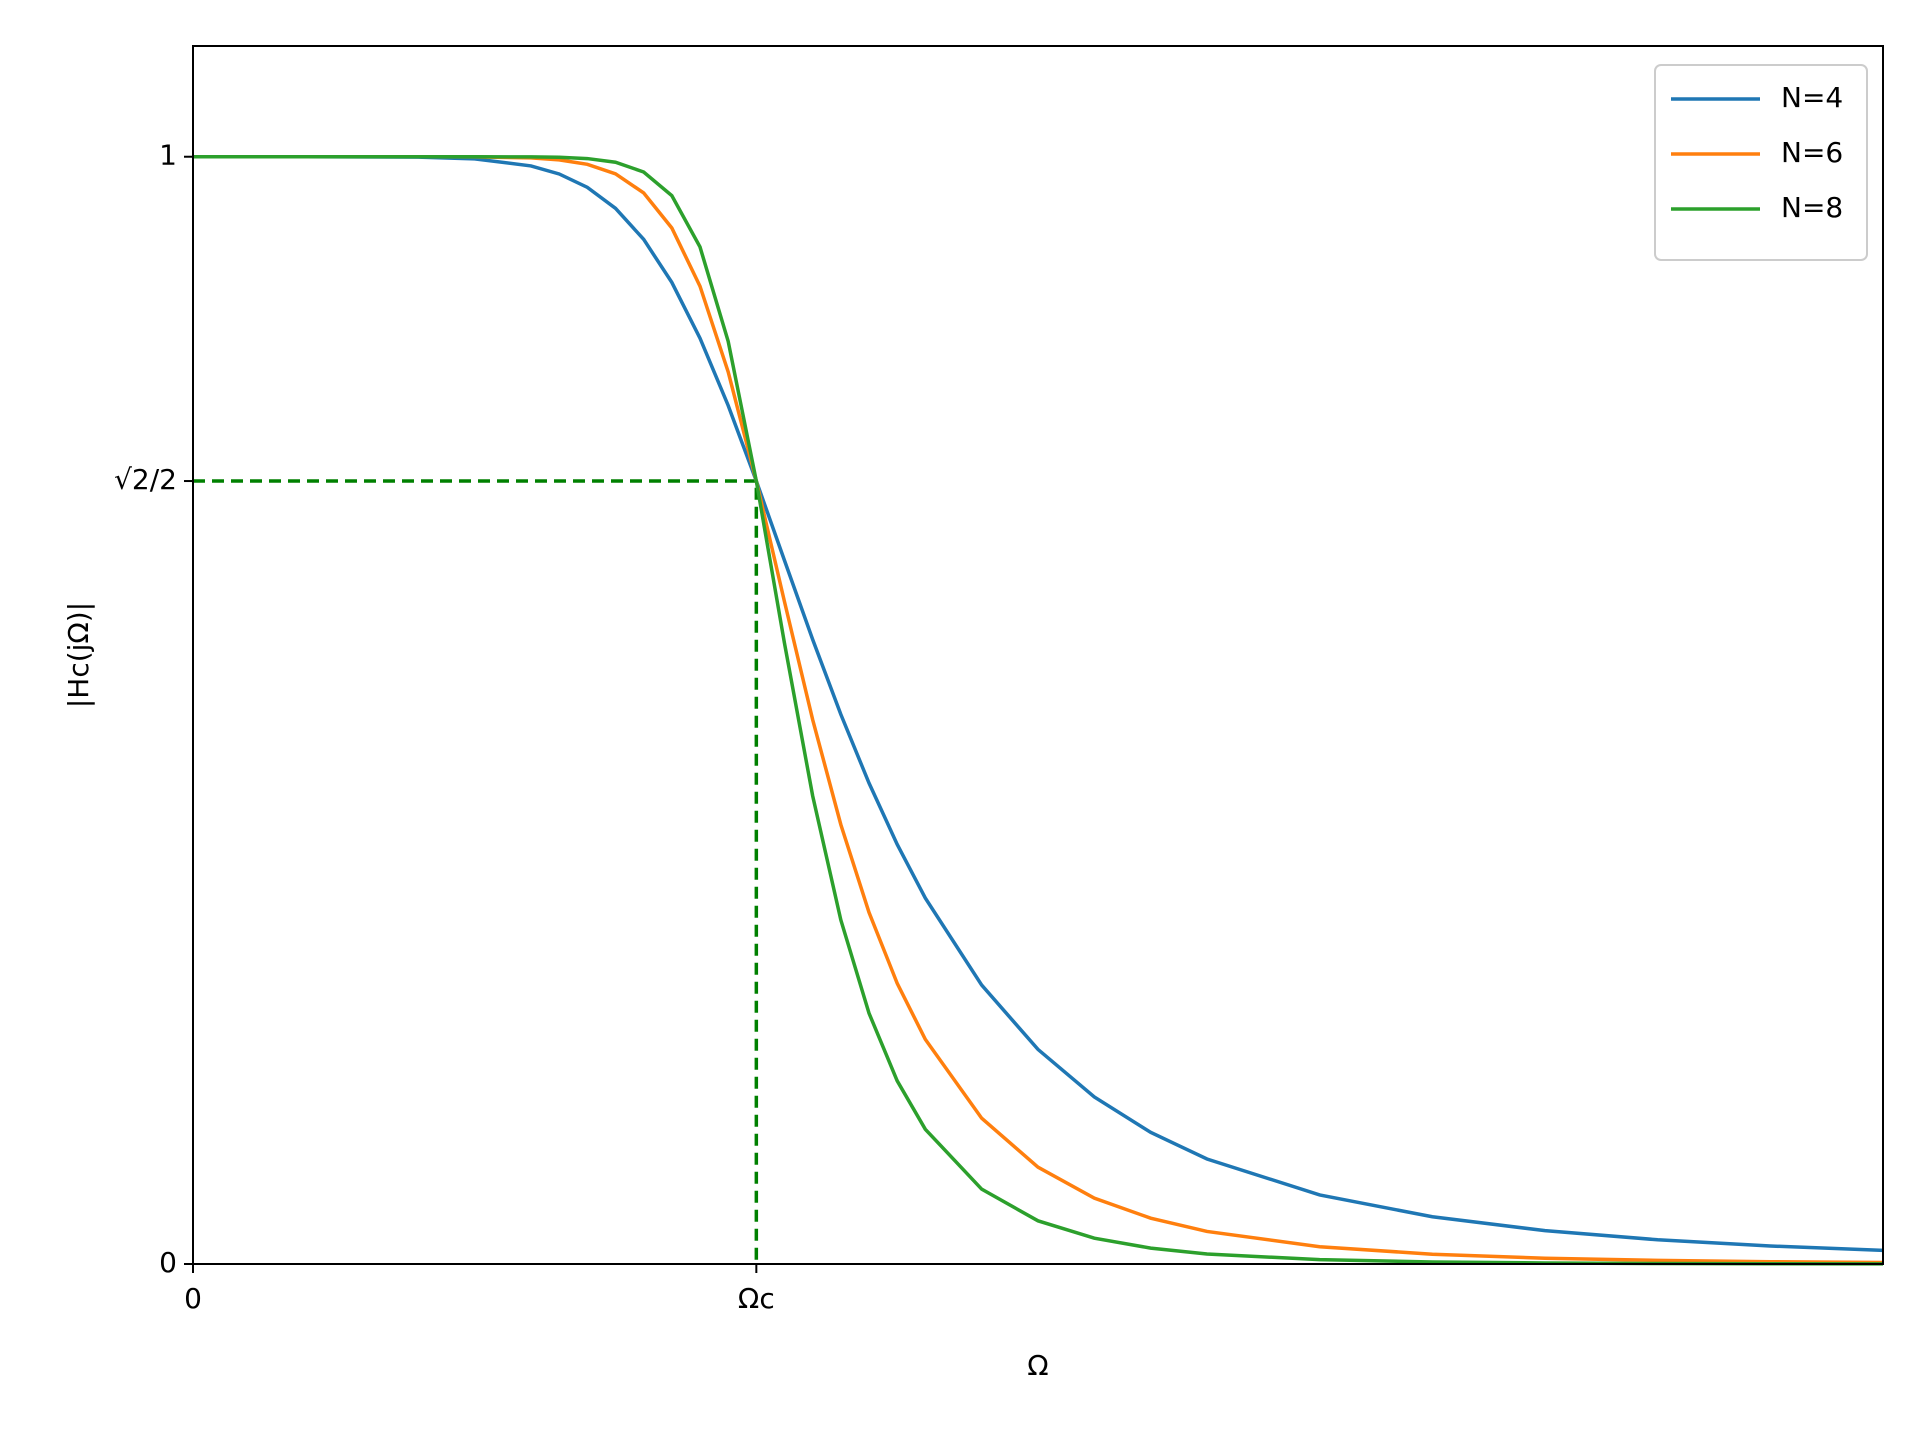  What do you see at coordinates (756, 1298) in the screenshot?
I see `x-tick-label: Ωc` at bounding box center [756, 1298].